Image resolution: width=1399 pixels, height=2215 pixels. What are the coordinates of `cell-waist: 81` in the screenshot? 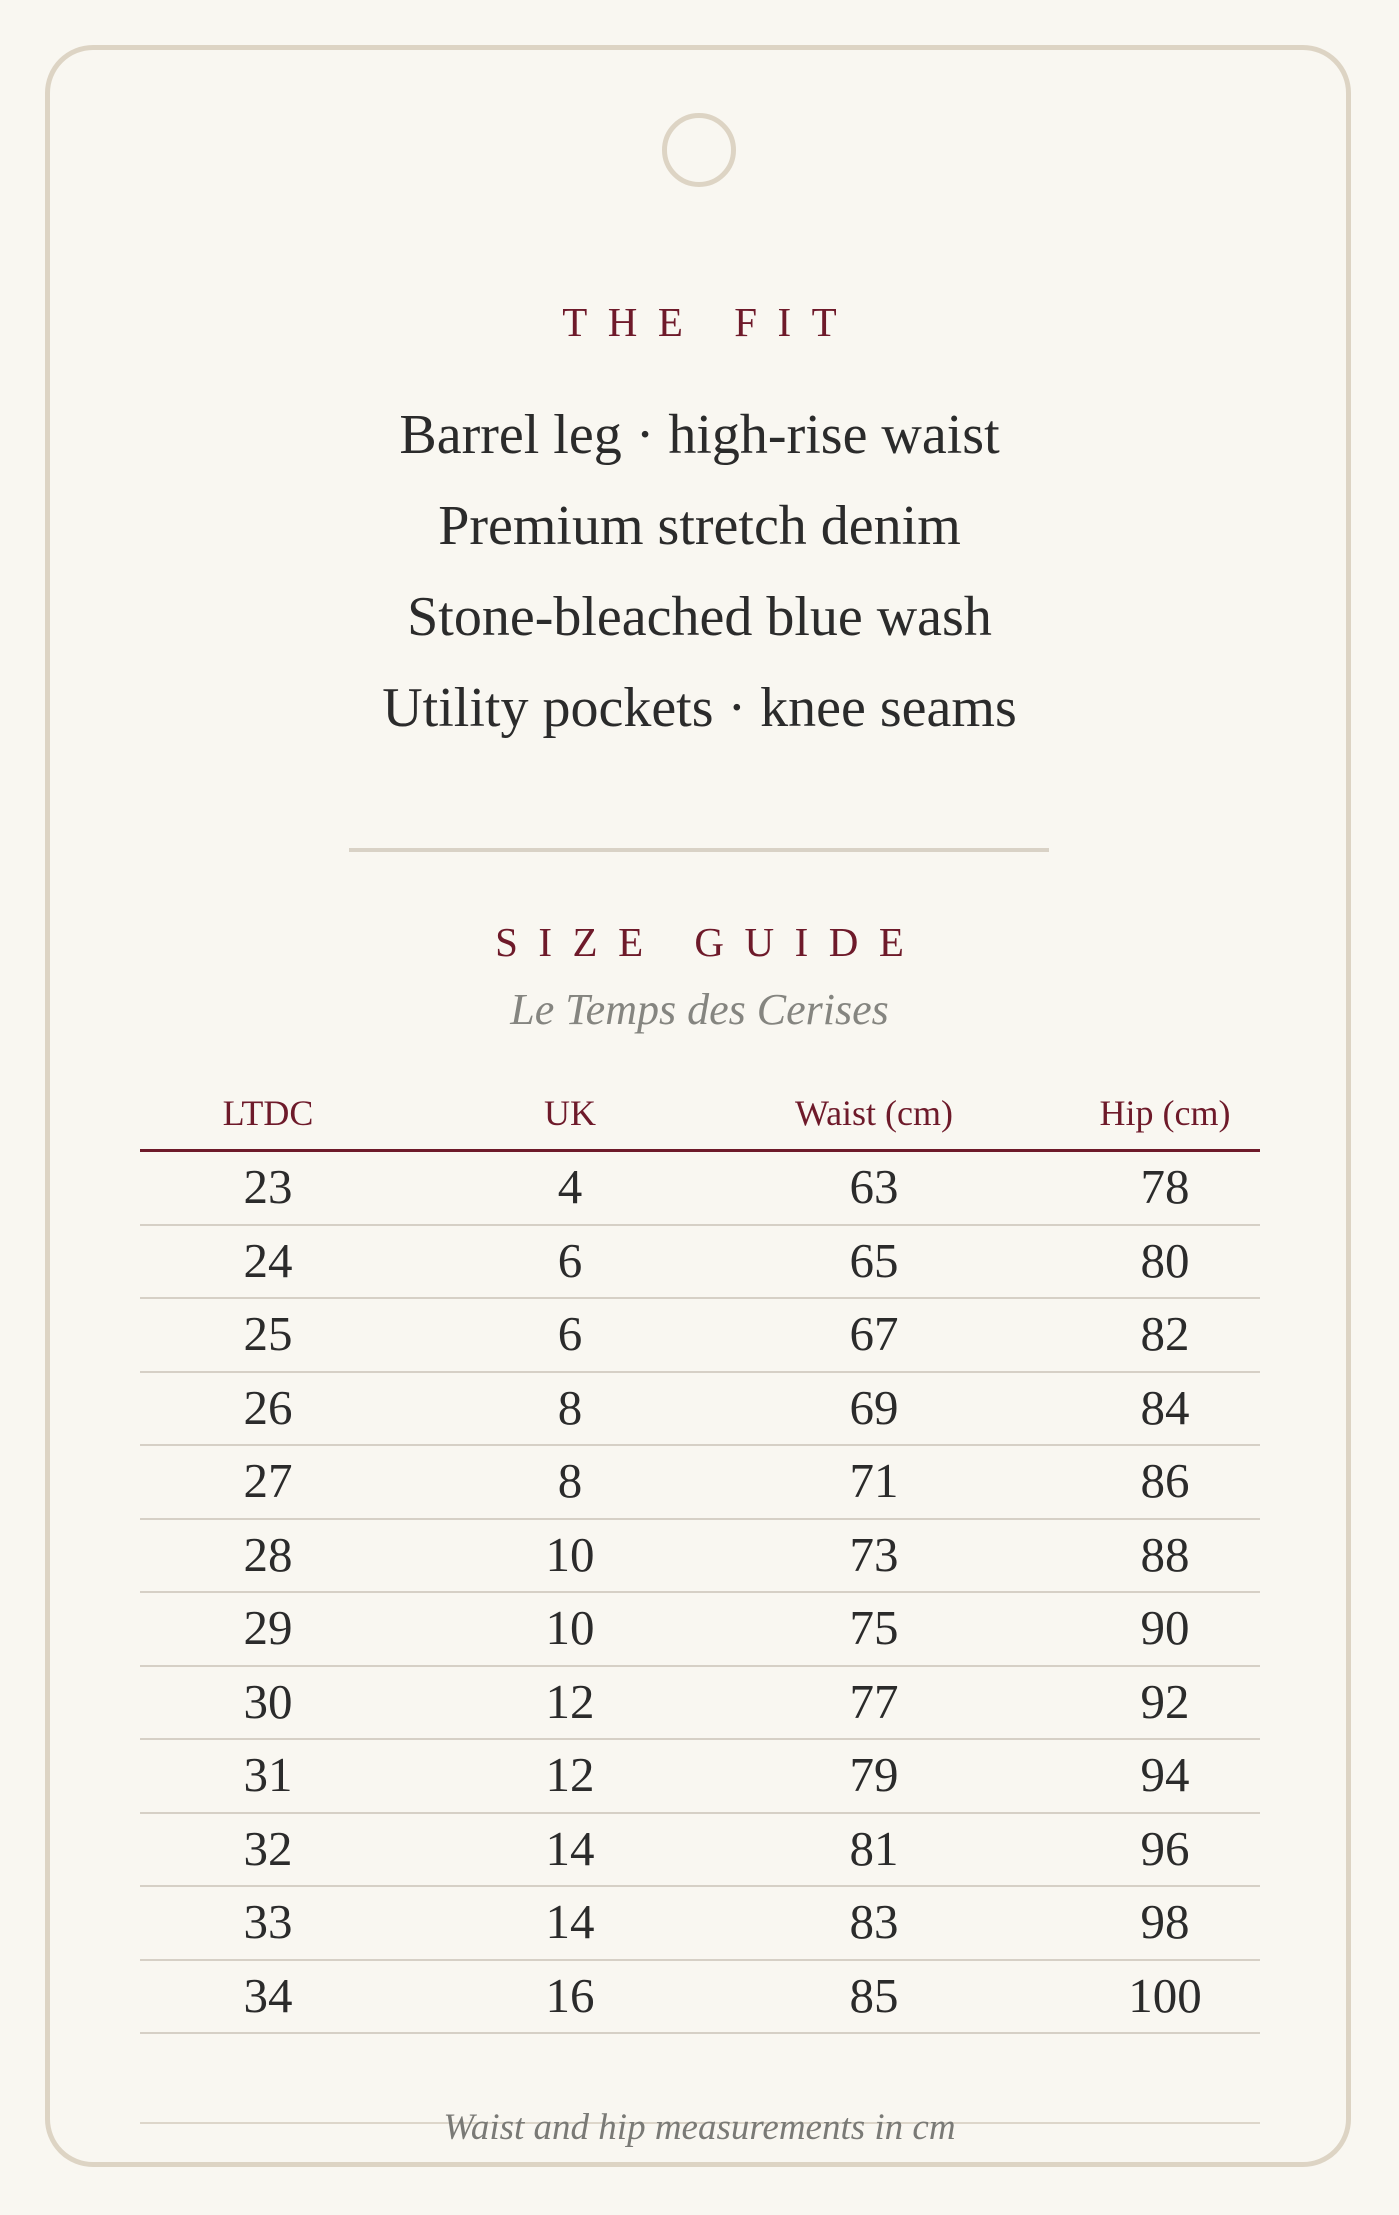 It's located at (874, 1848).